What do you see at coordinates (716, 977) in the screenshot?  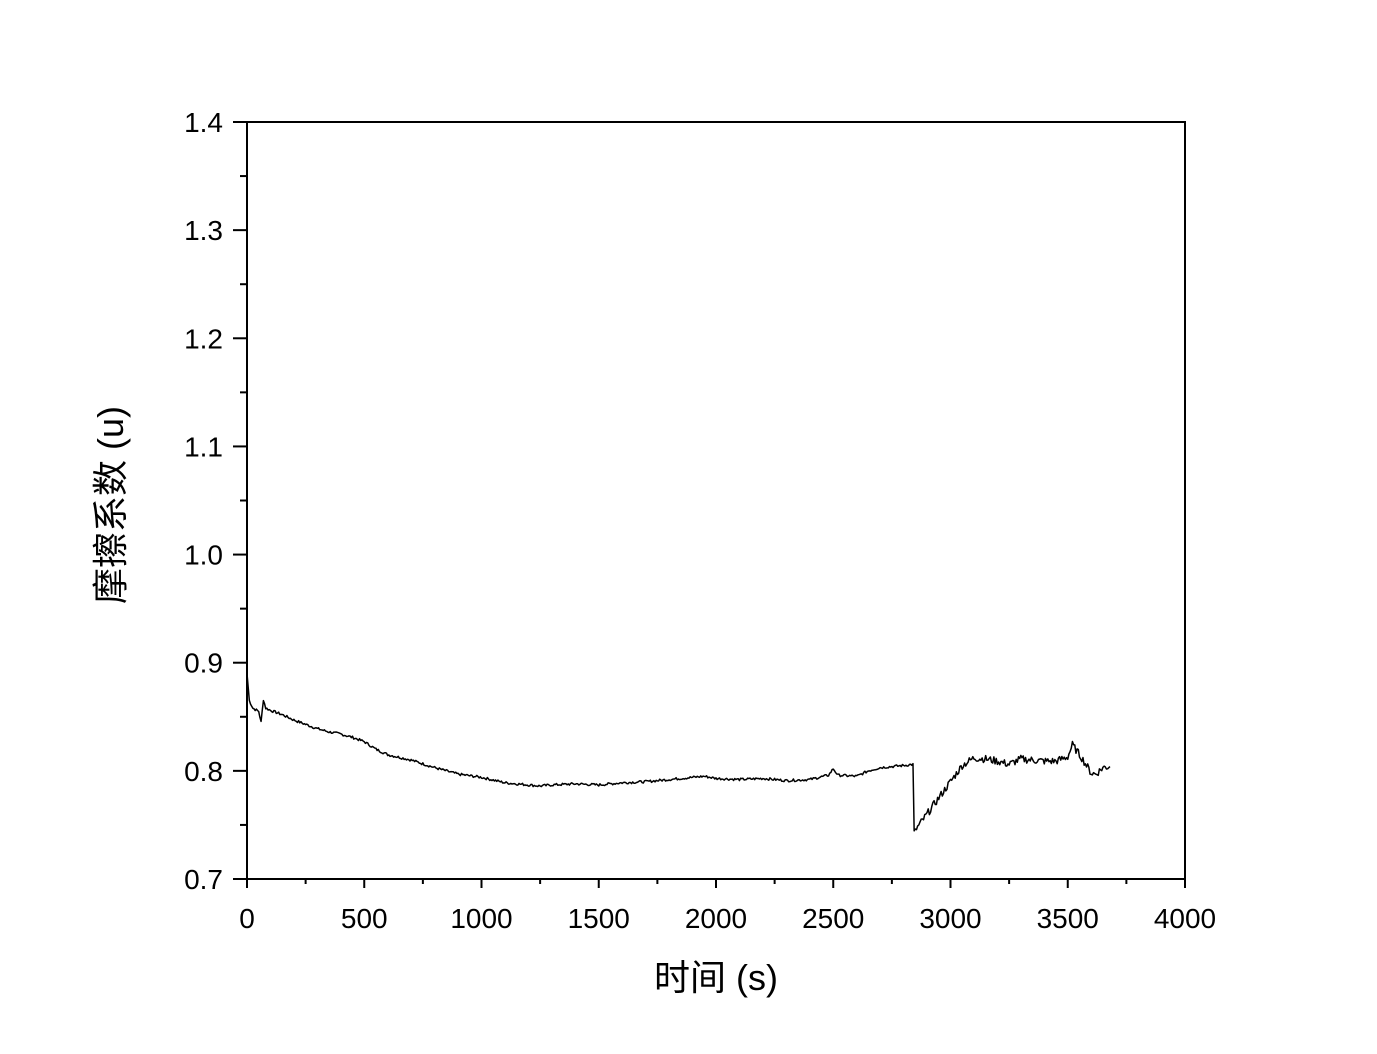 I see `x-axis-title: 时间 (s)` at bounding box center [716, 977].